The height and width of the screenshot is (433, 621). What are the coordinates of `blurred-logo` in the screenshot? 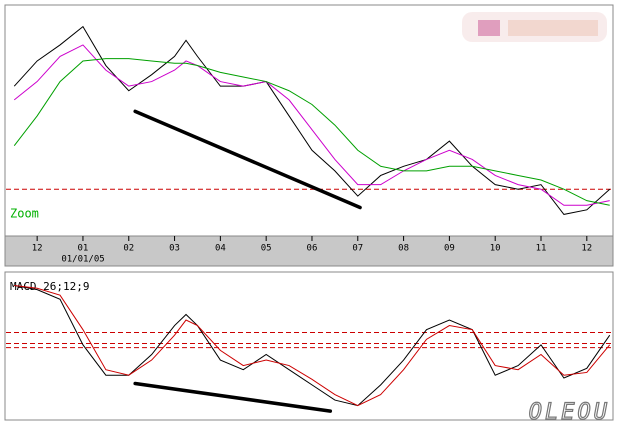 It's located at (534, 27).